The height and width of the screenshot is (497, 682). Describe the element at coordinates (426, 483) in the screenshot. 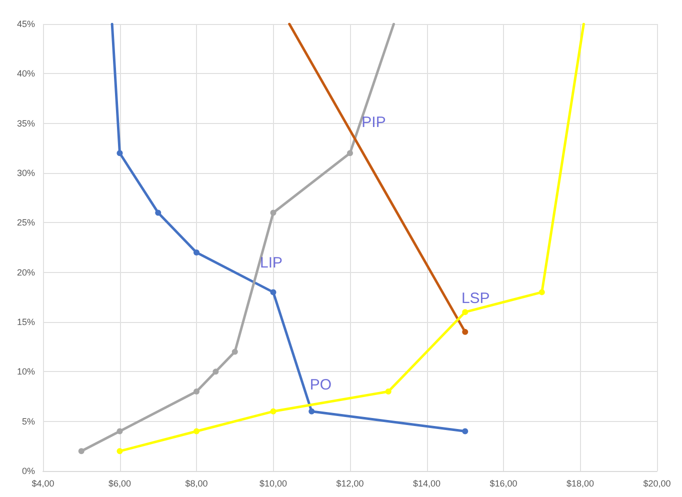

I see `x-tick-label: $14,00` at that location.